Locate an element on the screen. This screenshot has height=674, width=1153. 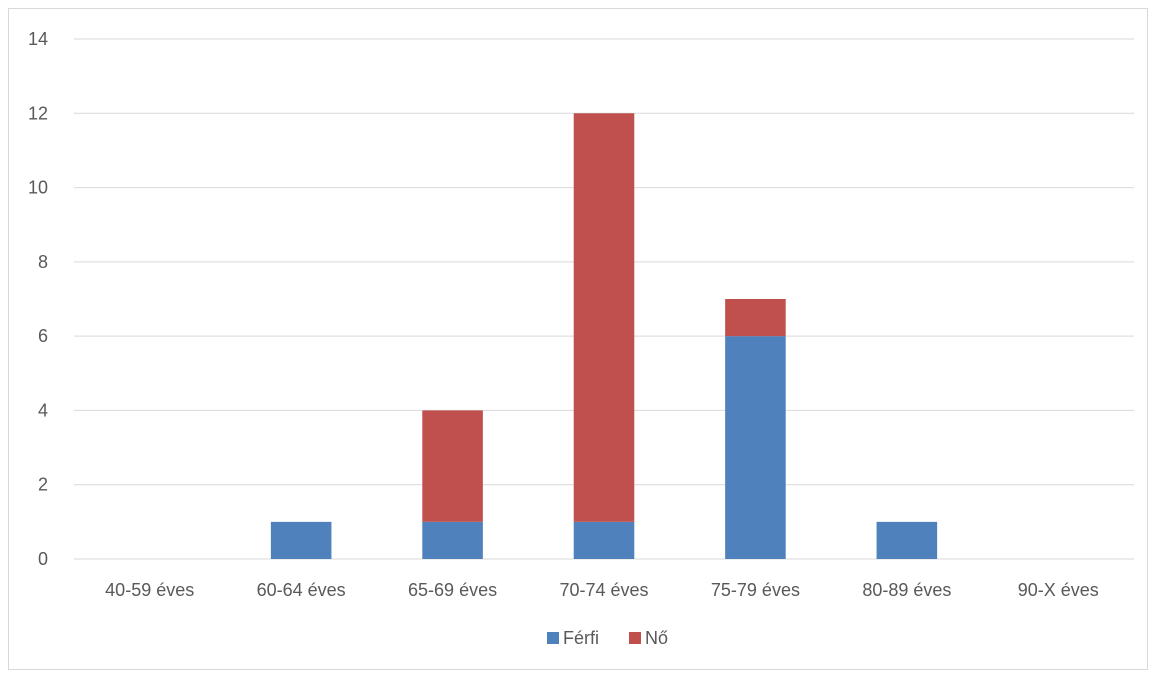
x-category-label: 75-79 éves is located at coordinates (755, 590).